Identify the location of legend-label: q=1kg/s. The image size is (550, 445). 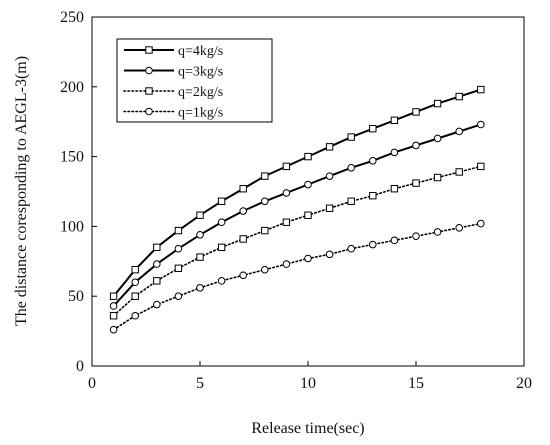
(200, 113).